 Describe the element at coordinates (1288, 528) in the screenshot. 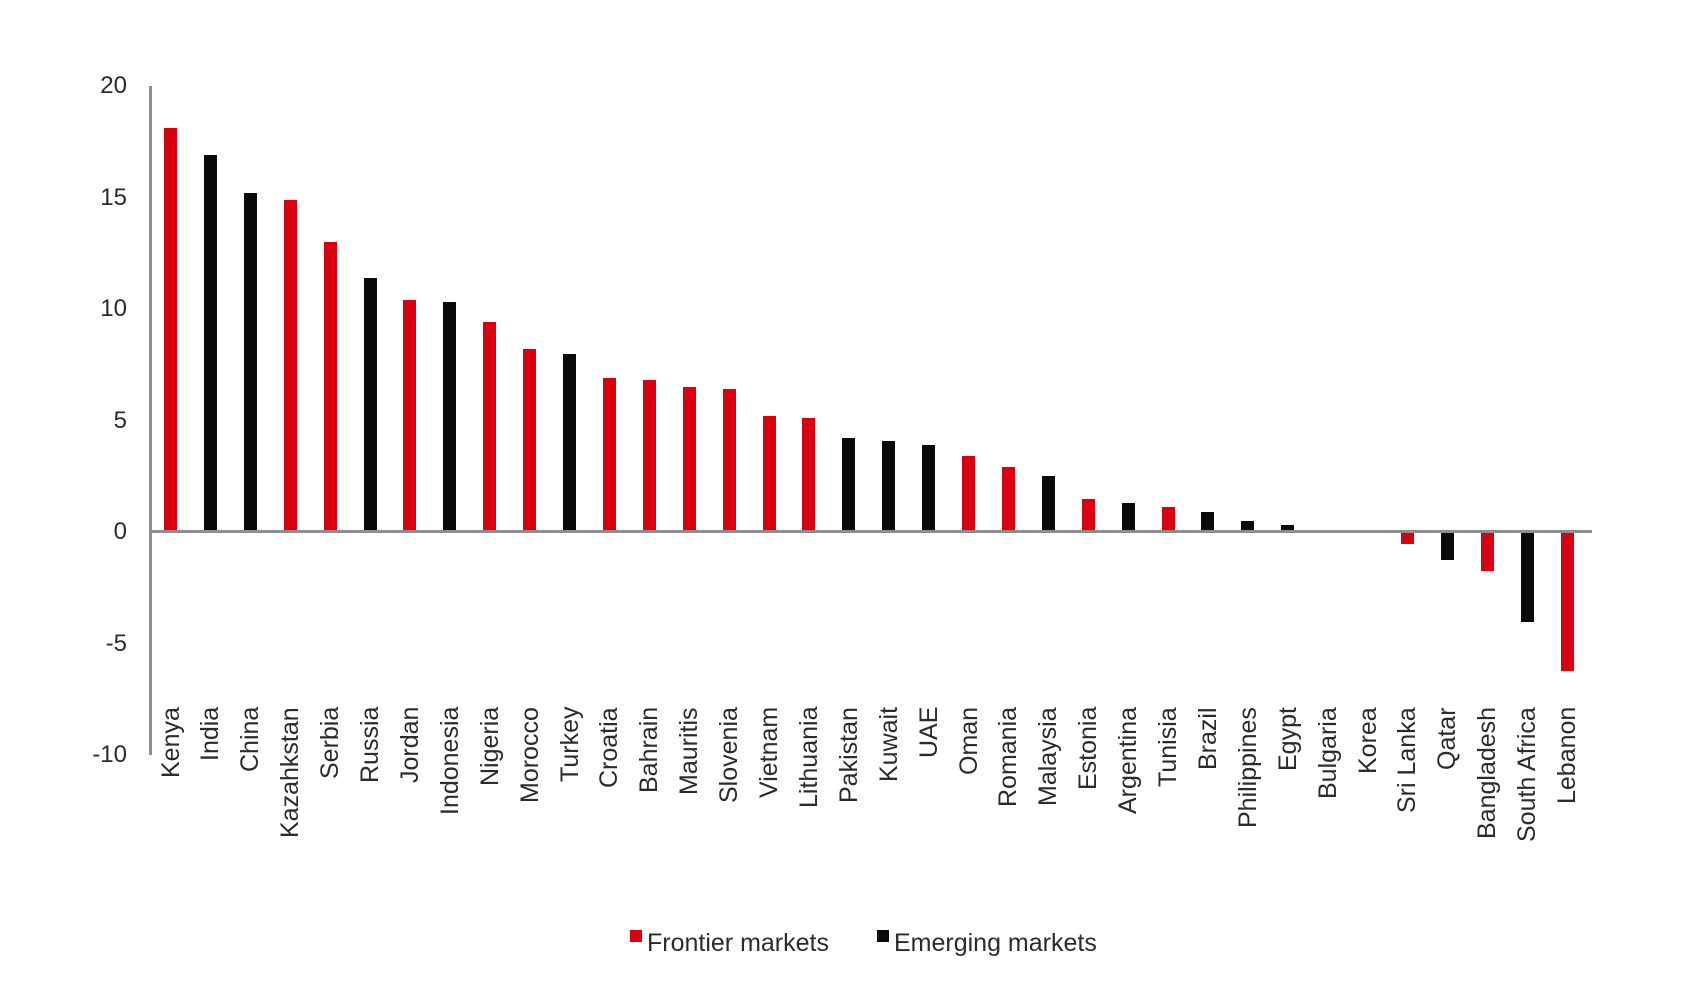

I see `bar-egypt` at that location.